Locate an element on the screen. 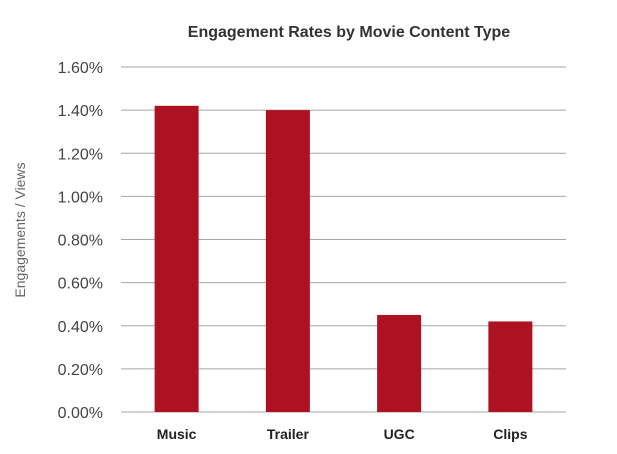 The height and width of the screenshot is (454, 617). chart-title: Engagement Rates by Movie Content Type is located at coordinates (349, 32).